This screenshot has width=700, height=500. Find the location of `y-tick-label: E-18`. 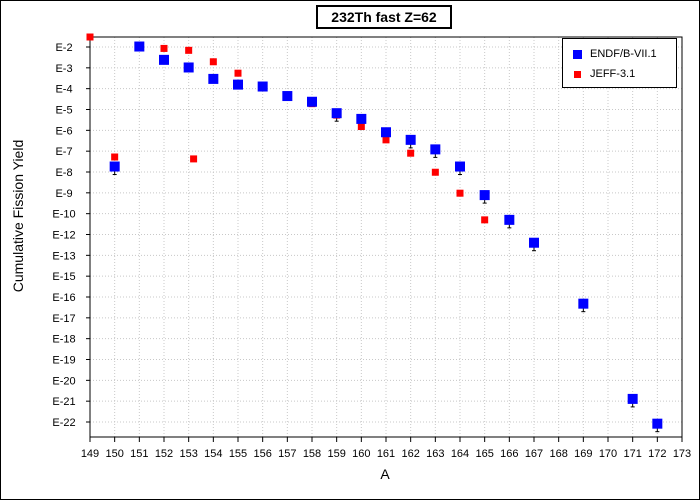

y-tick-label: E-18 is located at coordinates (63, 340).